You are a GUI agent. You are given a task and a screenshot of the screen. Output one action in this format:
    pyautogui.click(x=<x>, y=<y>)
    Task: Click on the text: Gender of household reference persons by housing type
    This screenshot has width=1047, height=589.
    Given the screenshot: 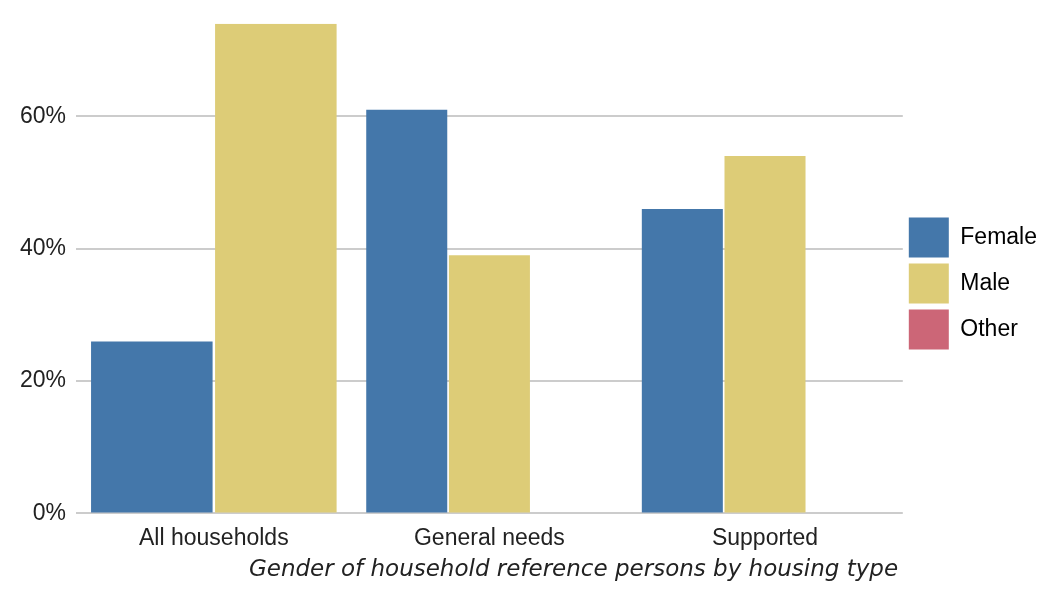 What is the action you would take?
    pyautogui.click(x=573, y=568)
    